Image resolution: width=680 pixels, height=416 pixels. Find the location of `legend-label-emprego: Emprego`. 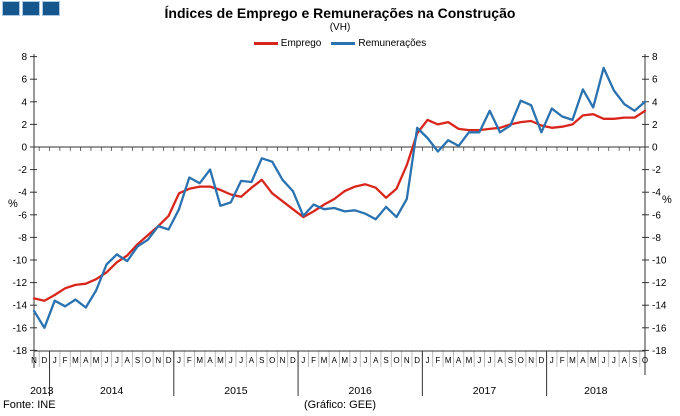

legend-label-emprego: Emprego is located at coordinates (301, 43).